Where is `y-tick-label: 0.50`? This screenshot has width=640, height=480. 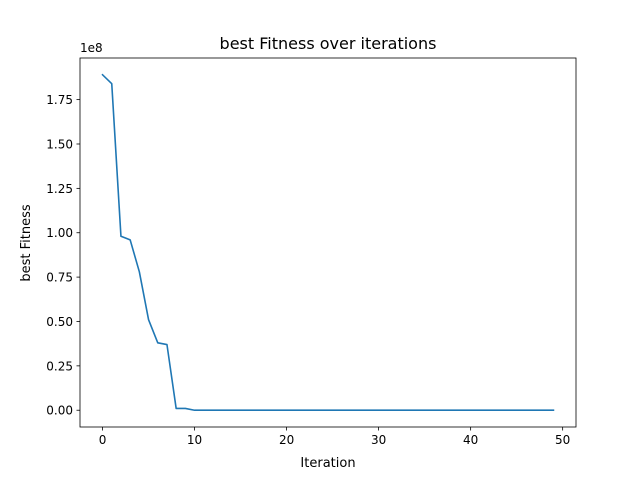
y-tick-label: 0.50 is located at coordinates (59, 322).